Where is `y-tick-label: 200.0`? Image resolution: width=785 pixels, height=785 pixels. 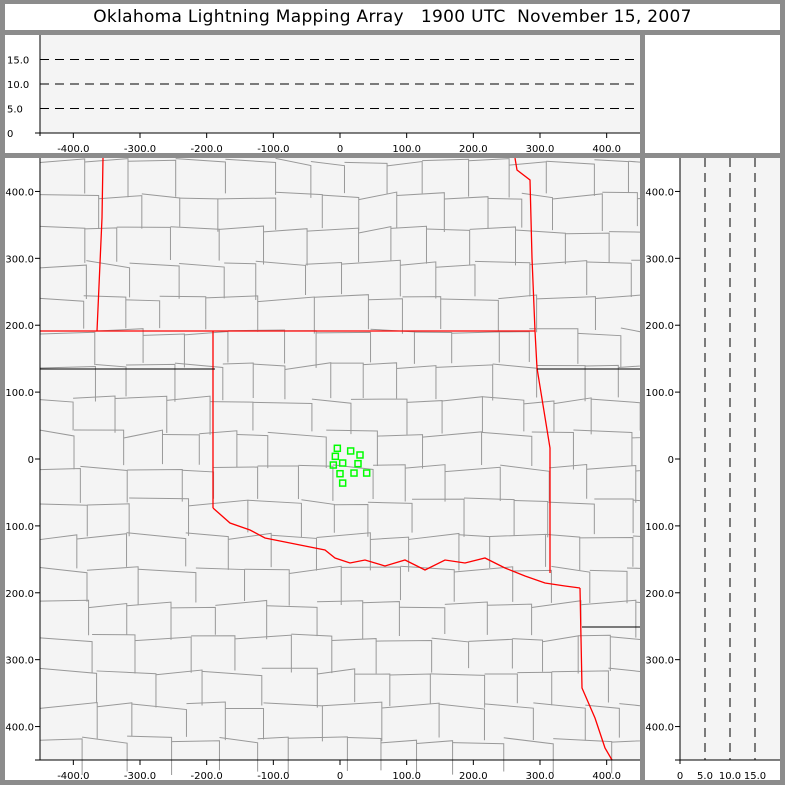
y-tick-label: 200.0 is located at coordinates (19, 326).